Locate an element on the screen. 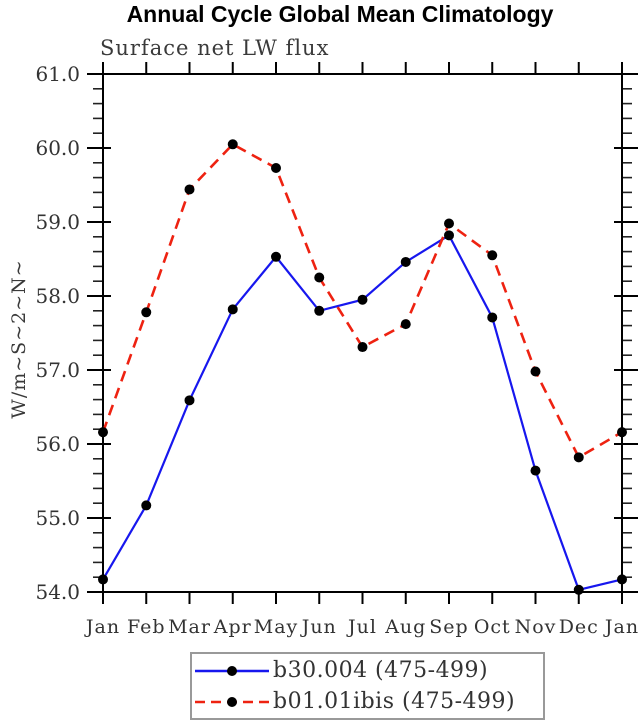 This screenshot has height=723, width=639. legend-label: b30.004 (475-499) is located at coordinates (381, 670).